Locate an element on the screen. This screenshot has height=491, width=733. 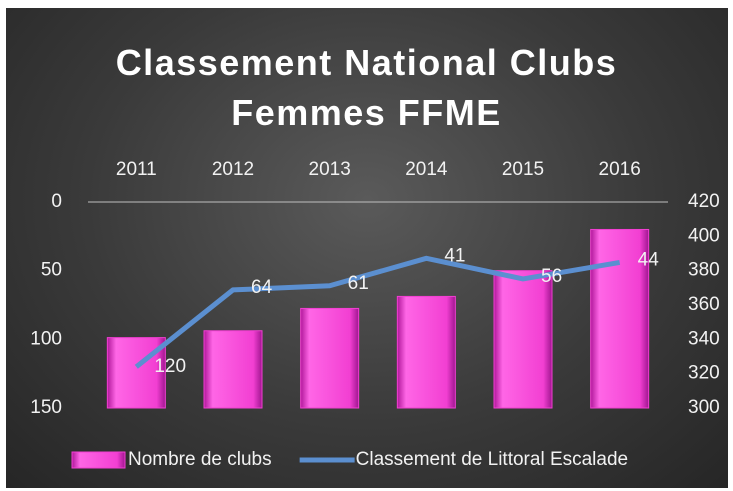
data-label: 44 is located at coordinates (649, 259).